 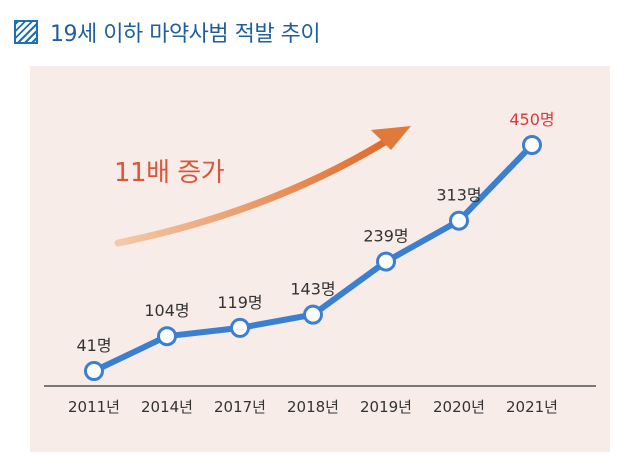 What do you see at coordinates (458, 195) in the screenshot?
I see `data-label: 313명` at bounding box center [458, 195].